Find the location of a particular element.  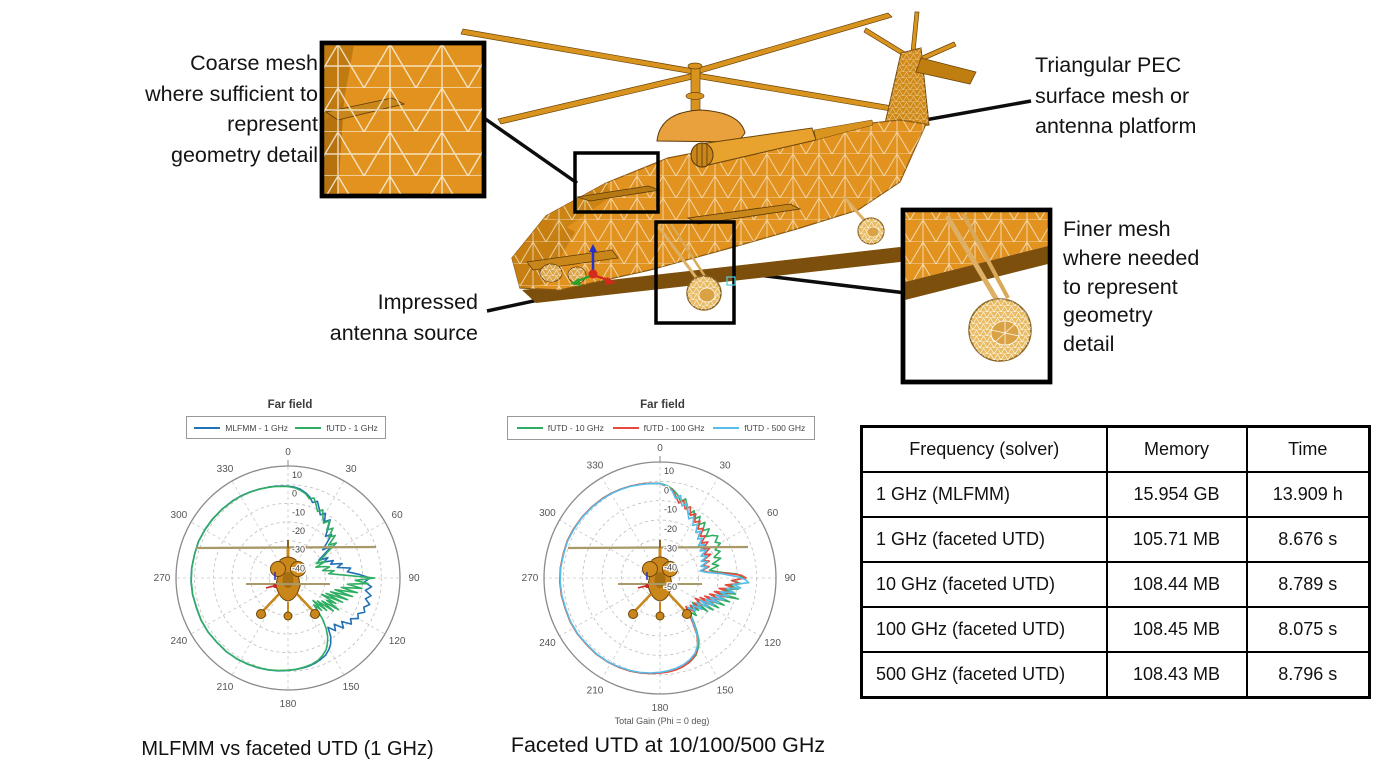

chart1-legend: MLFMM - 1 GHz fUTD - 1 GHz is located at coordinates (286, 427).